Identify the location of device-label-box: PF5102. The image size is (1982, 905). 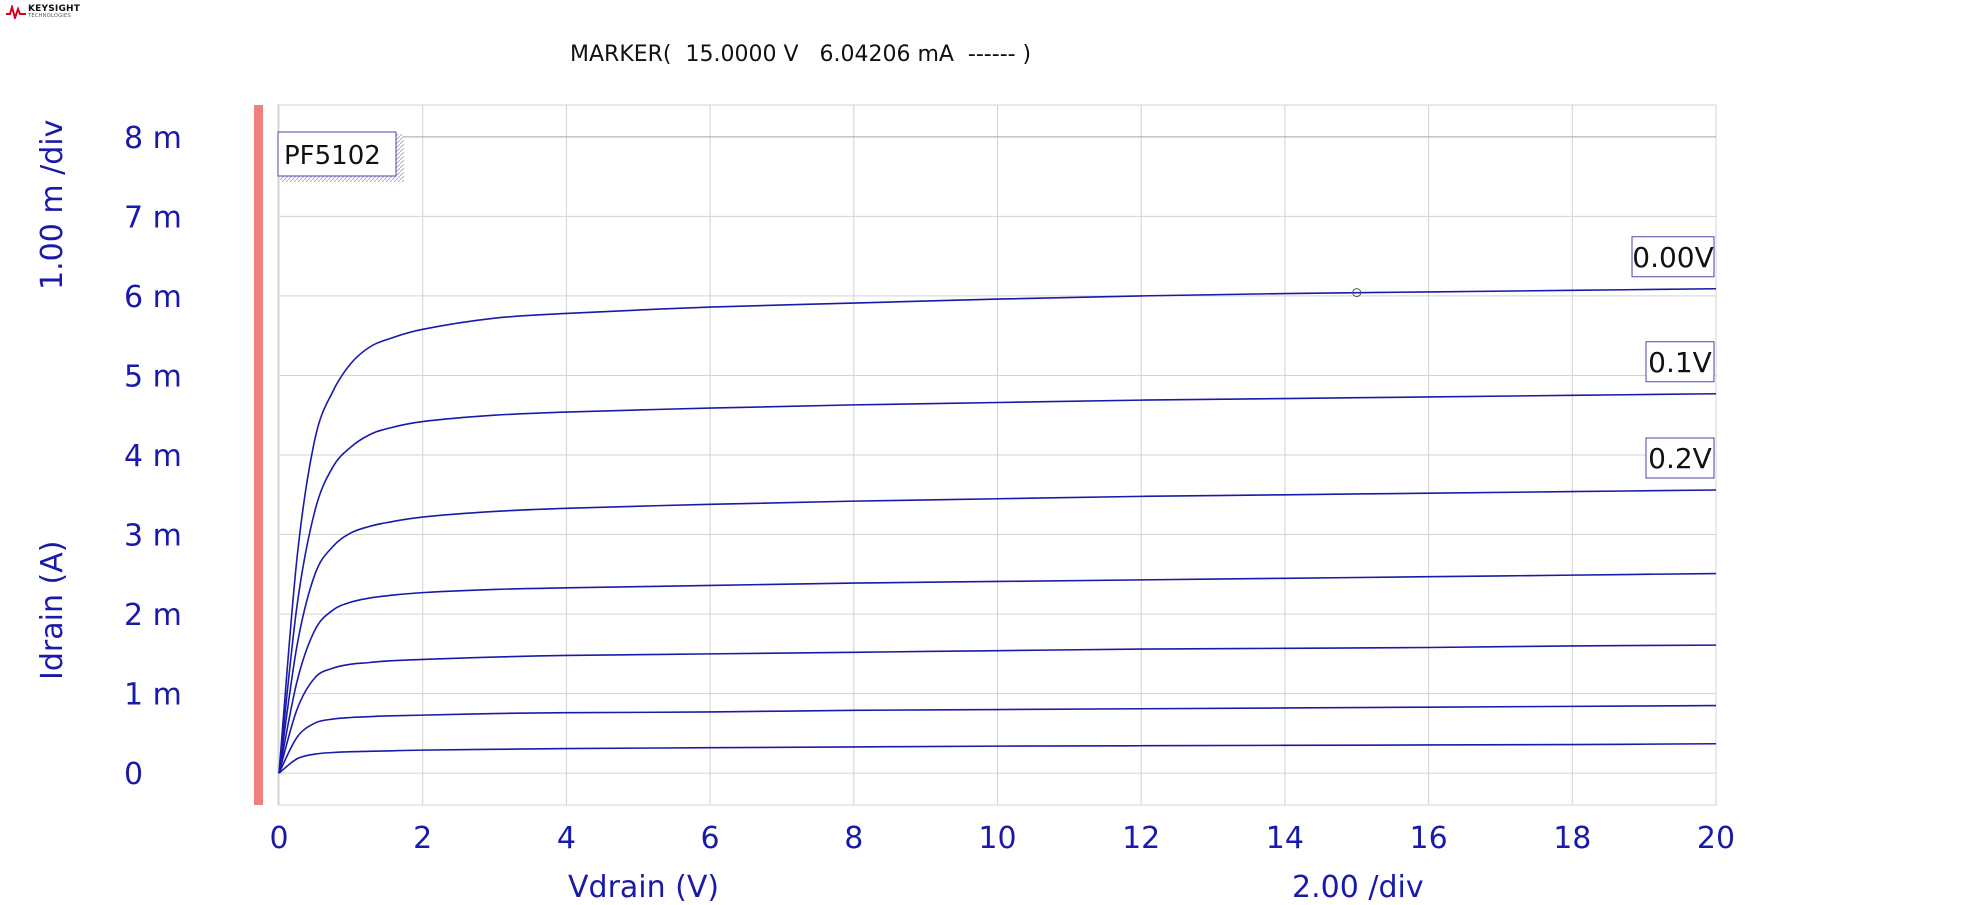
(340, 156).